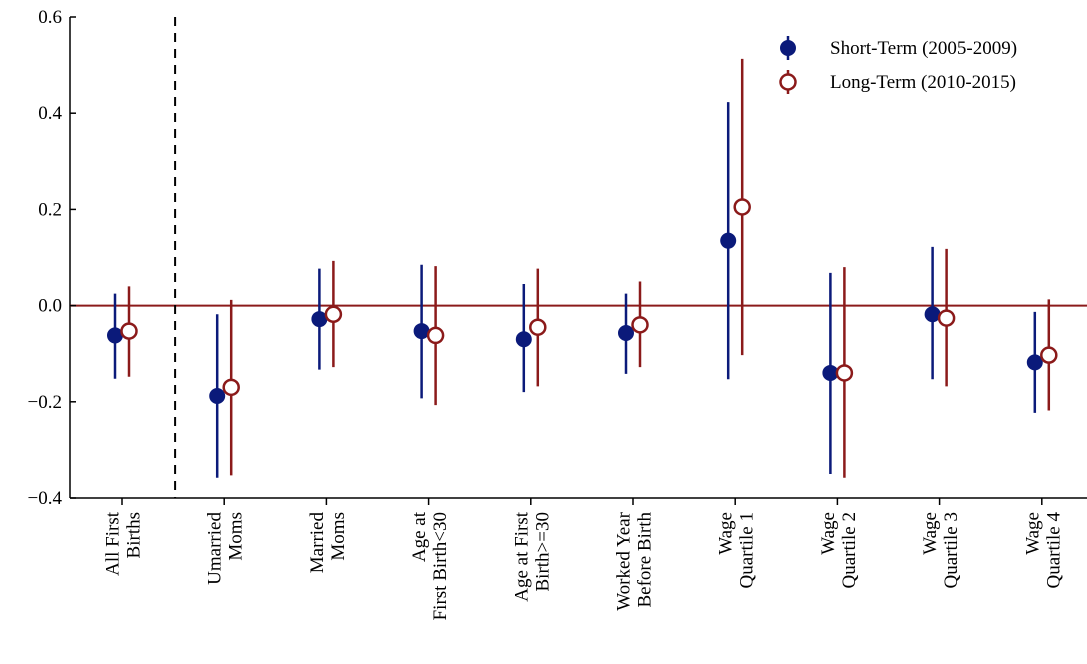  I want to click on x-category-label: Age at, so click(419, 536).